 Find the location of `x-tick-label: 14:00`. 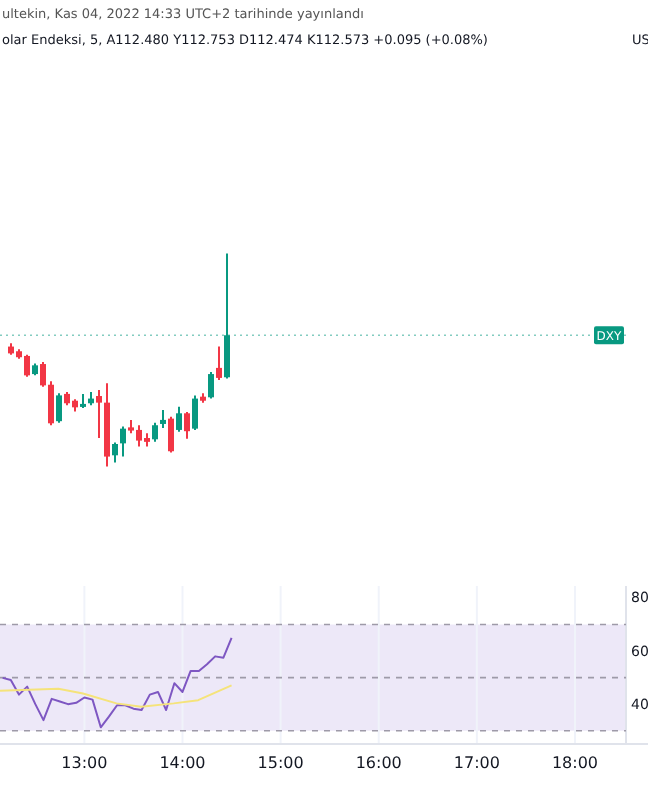

x-tick-label: 14:00 is located at coordinates (182, 762).